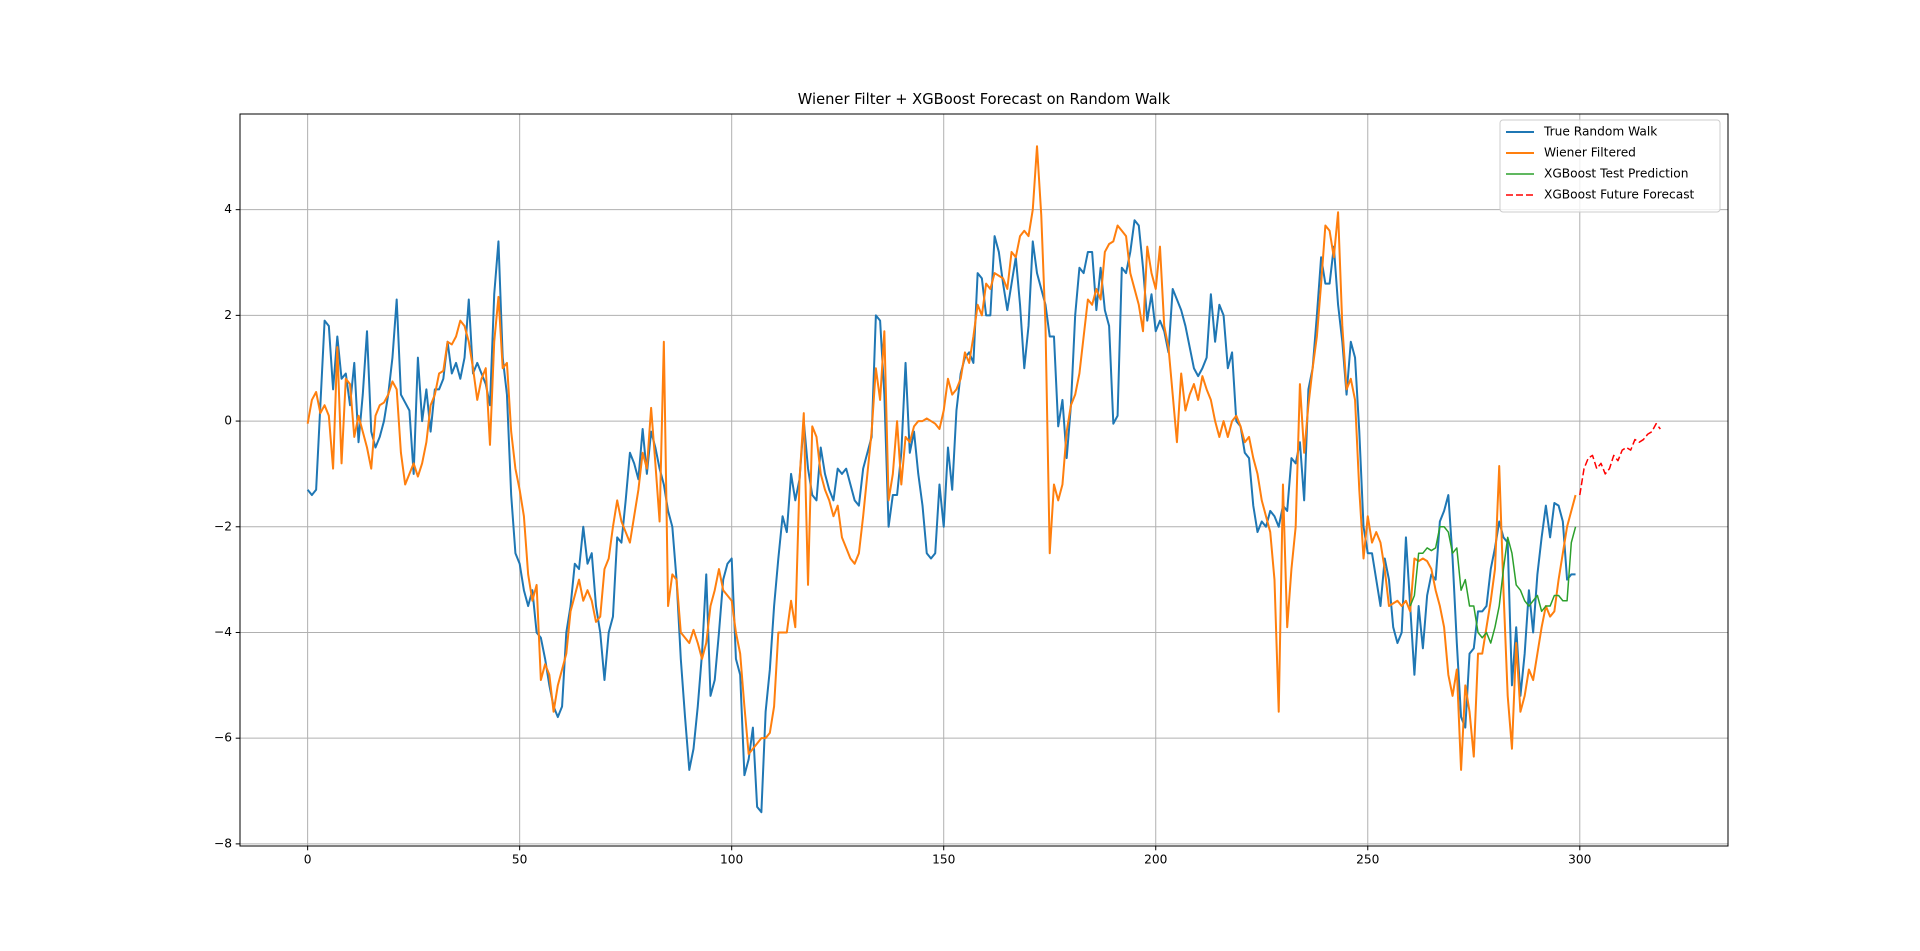 This screenshot has height=951, width=1920. Describe the element at coordinates (228, 421) in the screenshot. I see `y-tick-label: 0` at that location.